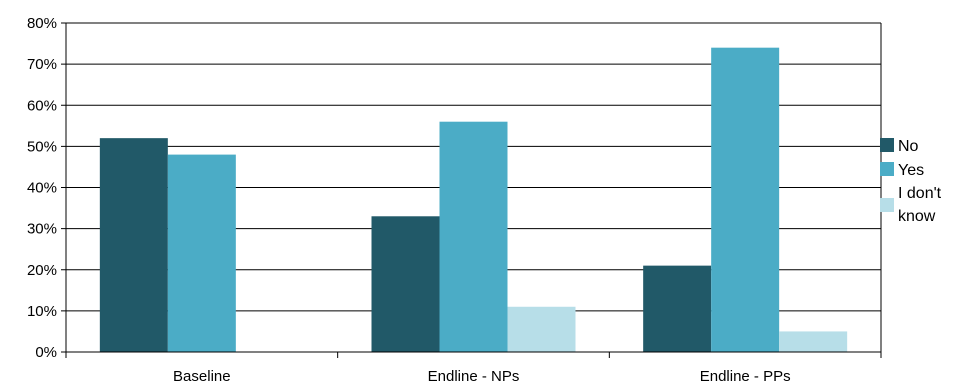  What do you see at coordinates (42, 311) in the screenshot?
I see `y-tick-label: 10%` at bounding box center [42, 311].